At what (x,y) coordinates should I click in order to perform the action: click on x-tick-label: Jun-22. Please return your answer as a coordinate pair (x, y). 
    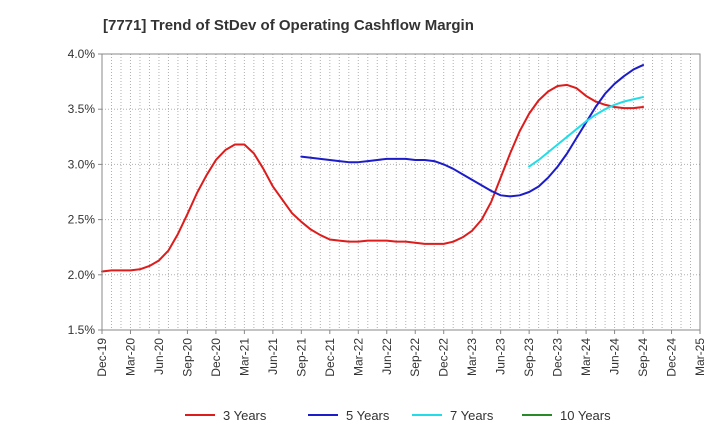
    Looking at the image, I should click on (387, 356).